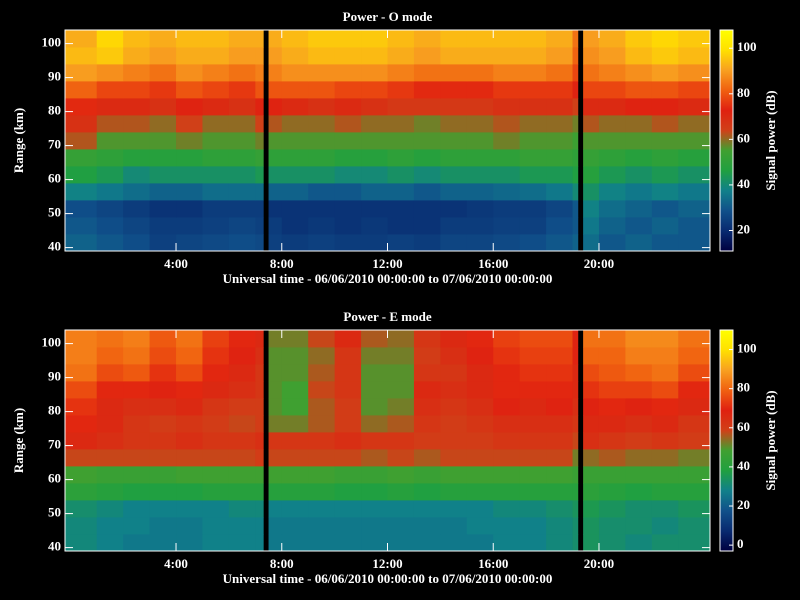 The height and width of the screenshot is (600, 800). What do you see at coordinates (52, 342) in the screenshot?
I see `y-tick-label: 100` at bounding box center [52, 342].